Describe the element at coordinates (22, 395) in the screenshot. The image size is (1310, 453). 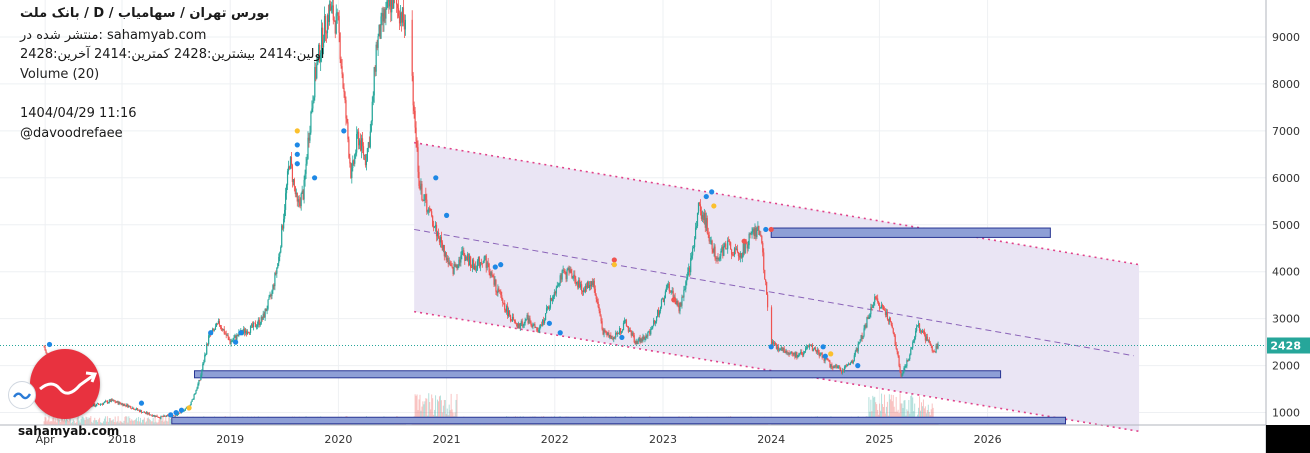
I see `chart-logo-icon` at that location.